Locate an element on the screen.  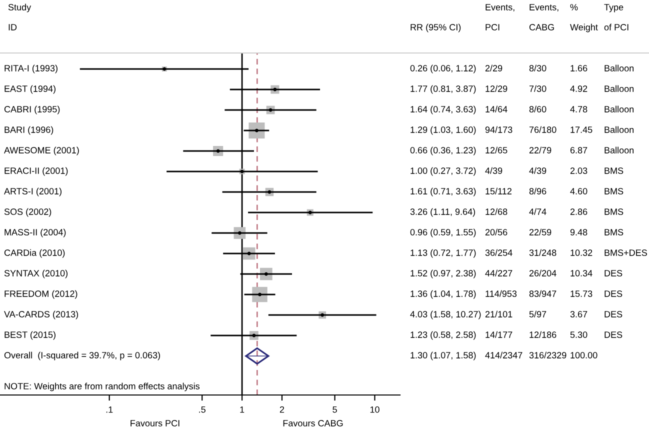
text: 1.66 is located at coordinates (579, 68).